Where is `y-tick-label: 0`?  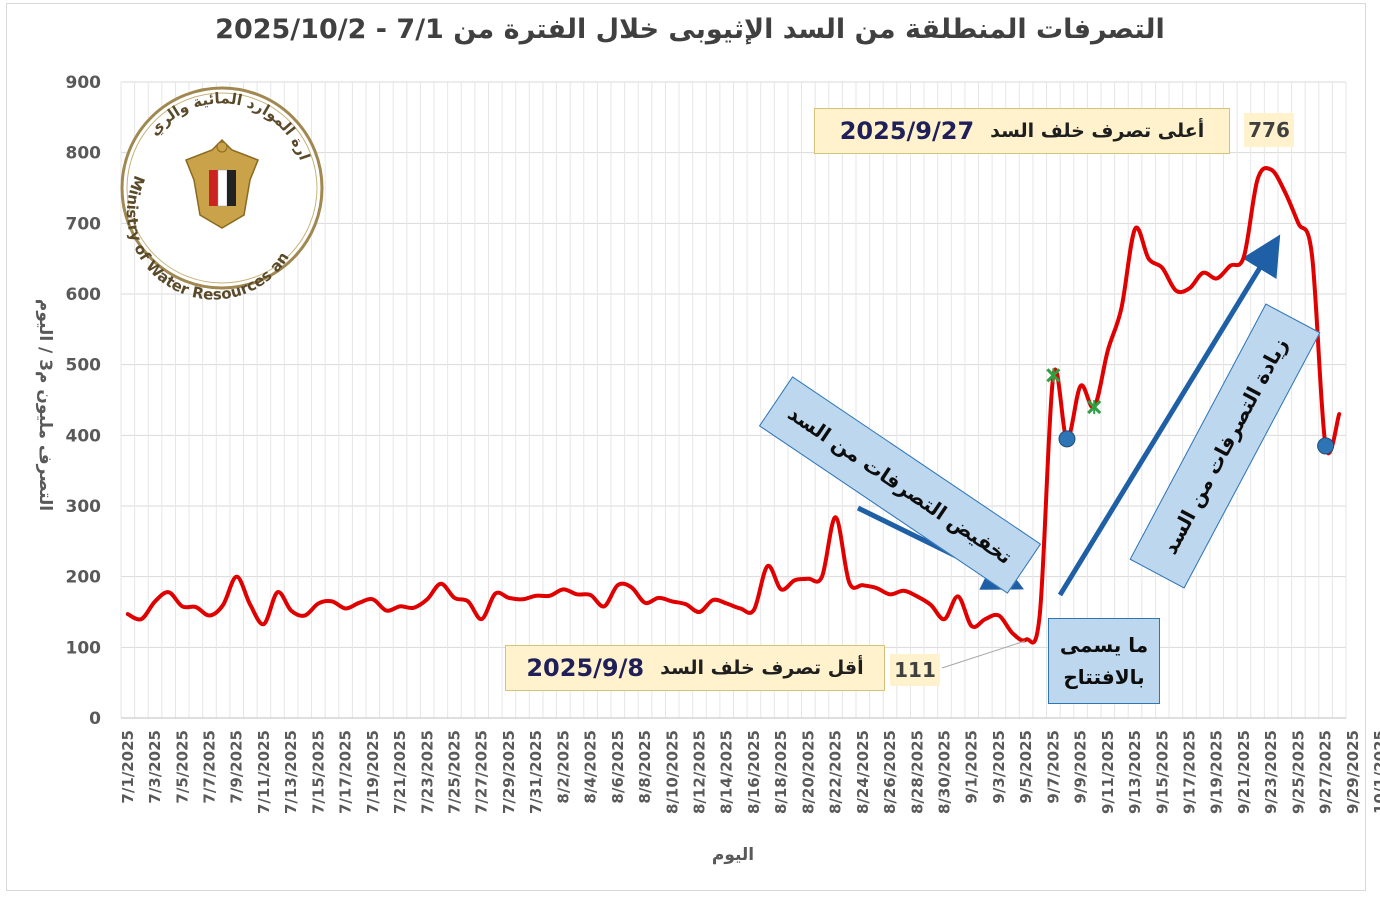
y-tick-label: 0 is located at coordinates (95, 719).